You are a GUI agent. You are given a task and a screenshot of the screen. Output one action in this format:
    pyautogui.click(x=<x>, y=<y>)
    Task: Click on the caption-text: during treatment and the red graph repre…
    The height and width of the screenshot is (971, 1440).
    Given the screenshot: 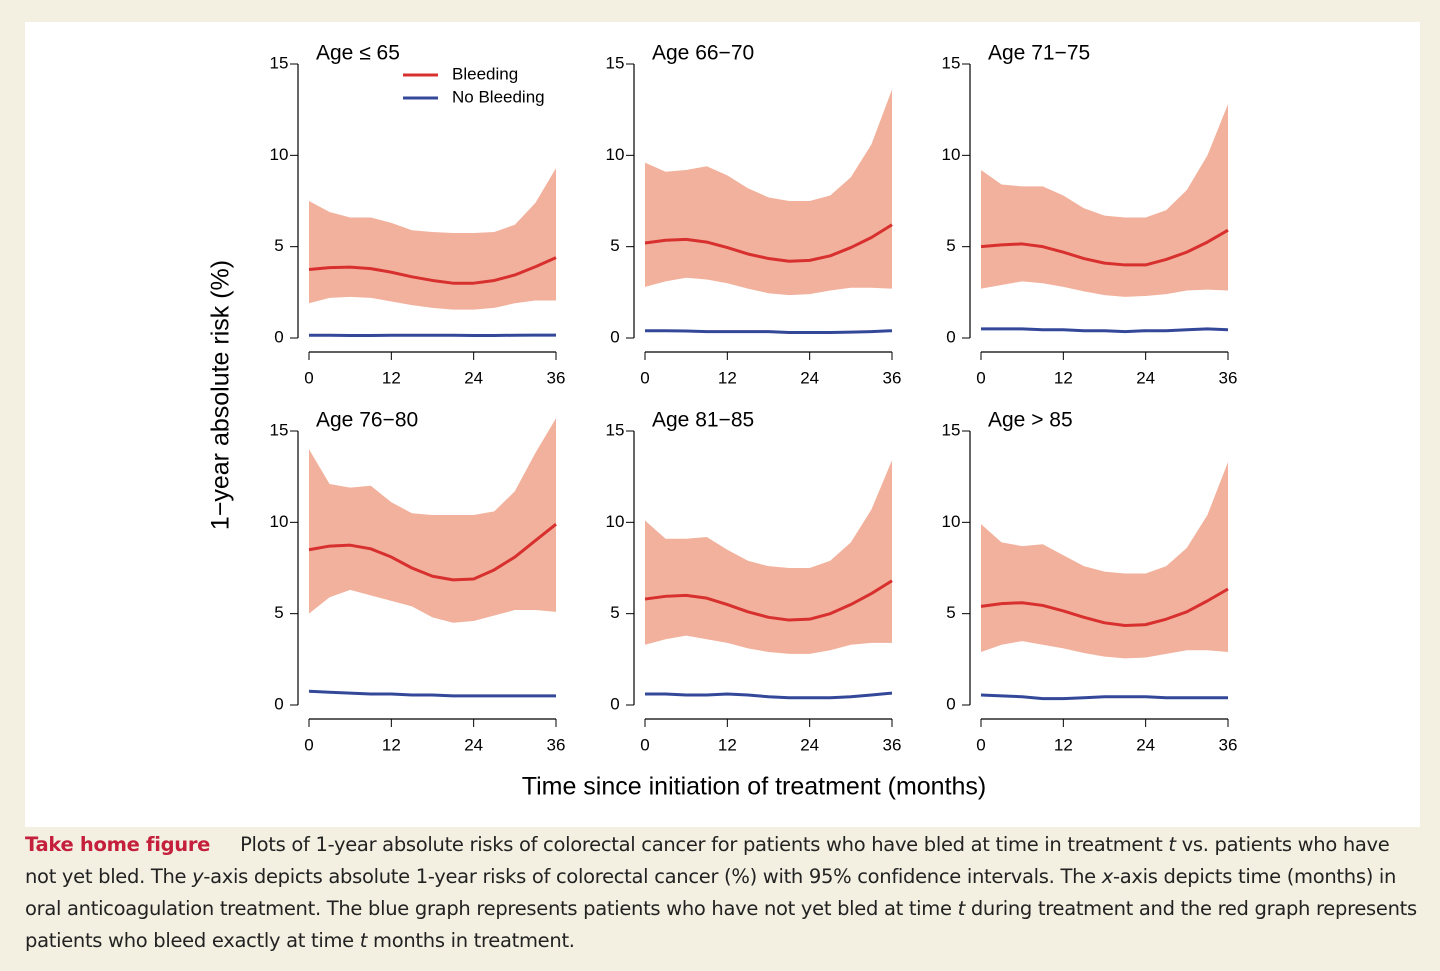 What is the action you would take?
    pyautogui.click(x=721, y=924)
    